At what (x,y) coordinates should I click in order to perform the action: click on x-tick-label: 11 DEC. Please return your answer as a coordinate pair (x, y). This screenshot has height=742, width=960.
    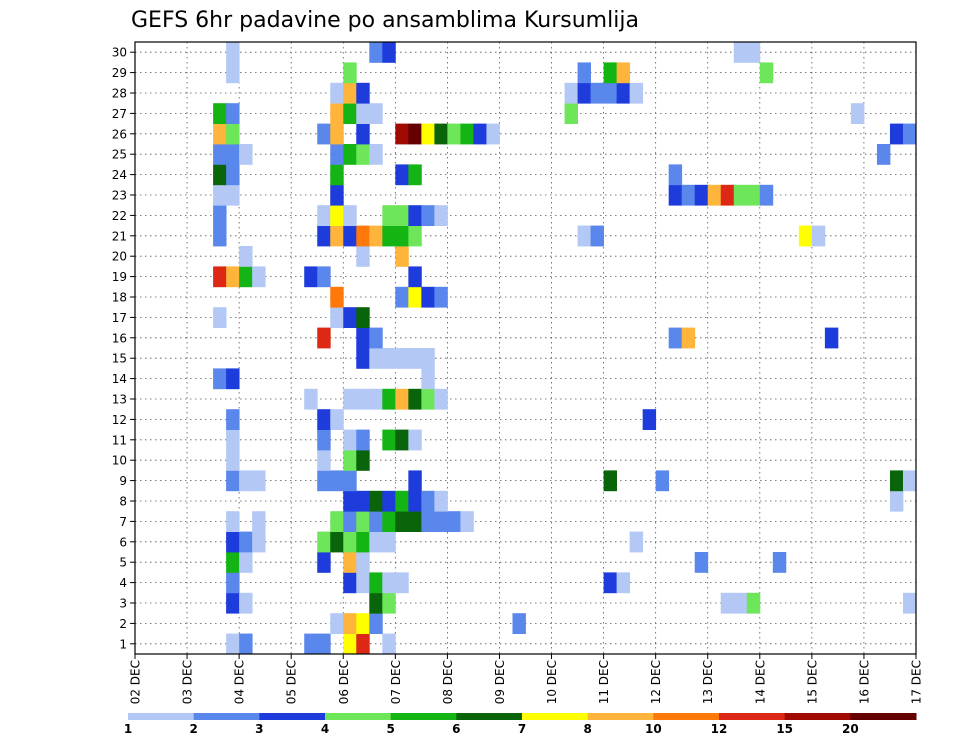
    Looking at the image, I should click on (604, 682).